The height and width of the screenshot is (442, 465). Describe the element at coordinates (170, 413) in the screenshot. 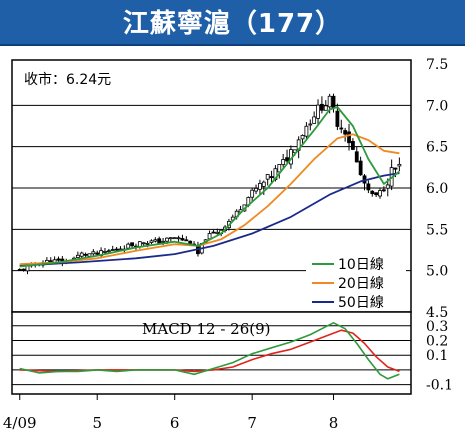

I see `x-axis: 4/09 5 6 7 8` at that location.